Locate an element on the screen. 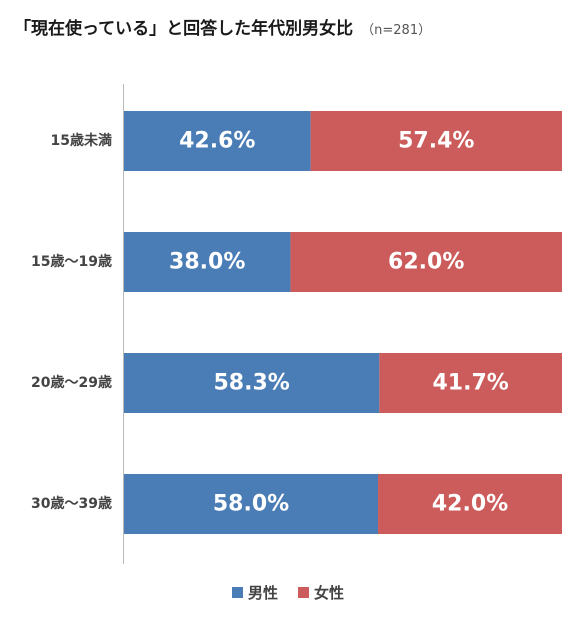  data-label-female: 57.4% is located at coordinates (436, 141).